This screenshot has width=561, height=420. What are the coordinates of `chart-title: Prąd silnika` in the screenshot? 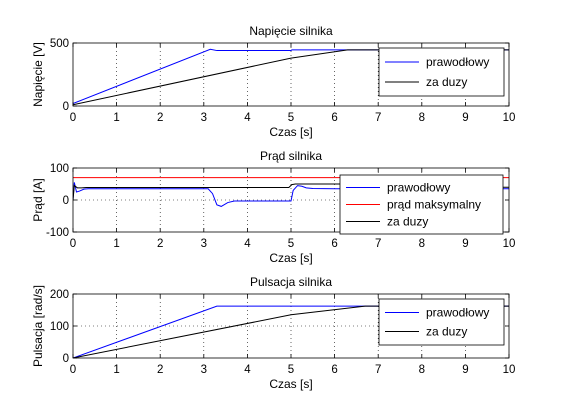 It's located at (291, 156).